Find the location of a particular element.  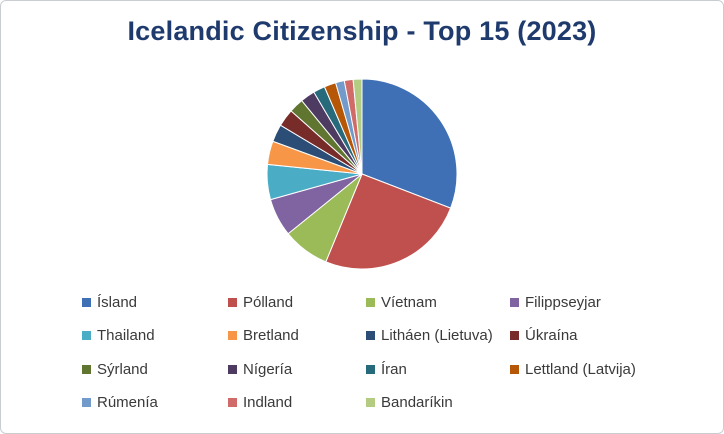

chart-title: Icelandic Citizenship - Top 15 (2023) is located at coordinates (362, 31).